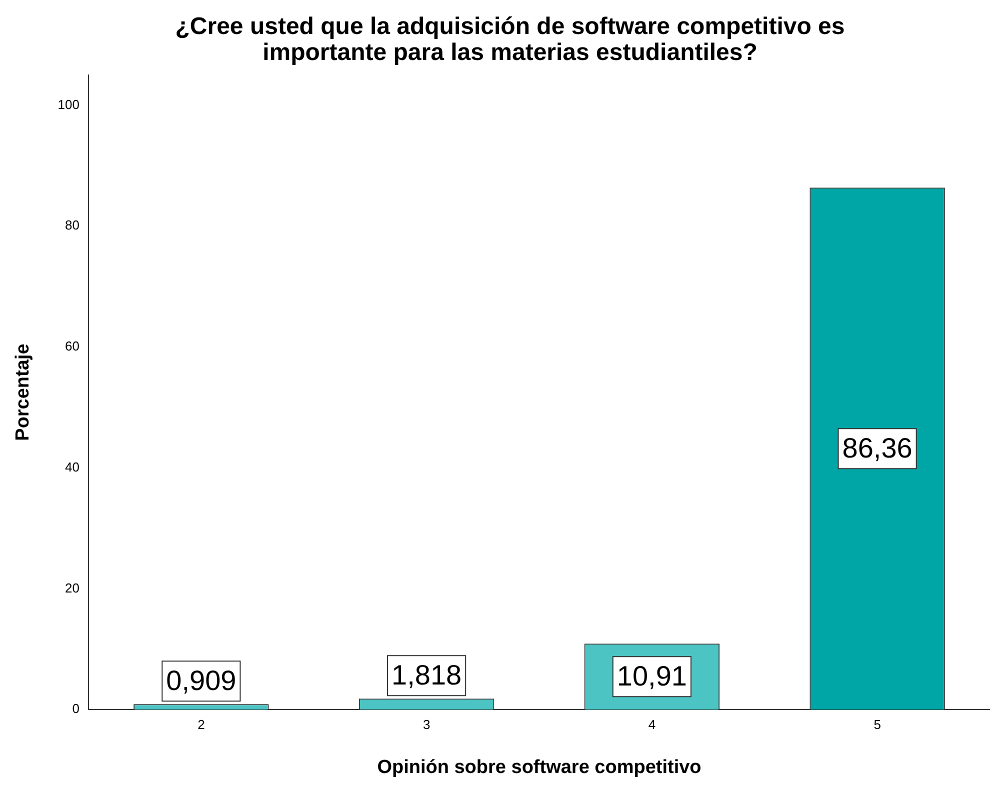  What do you see at coordinates (76, 708) in the screenshot?
I see `y-tick-label: 0` at bounding box center [76, 708].